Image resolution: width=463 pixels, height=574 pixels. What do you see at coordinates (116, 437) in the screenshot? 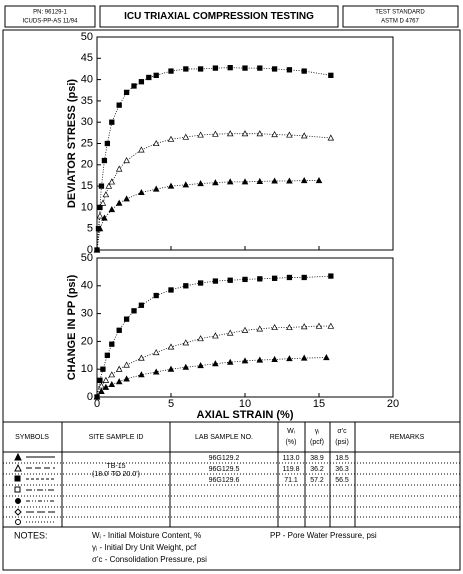
I see `table-header: SITE SAMPLE ID` at bounding box center [116, 437].